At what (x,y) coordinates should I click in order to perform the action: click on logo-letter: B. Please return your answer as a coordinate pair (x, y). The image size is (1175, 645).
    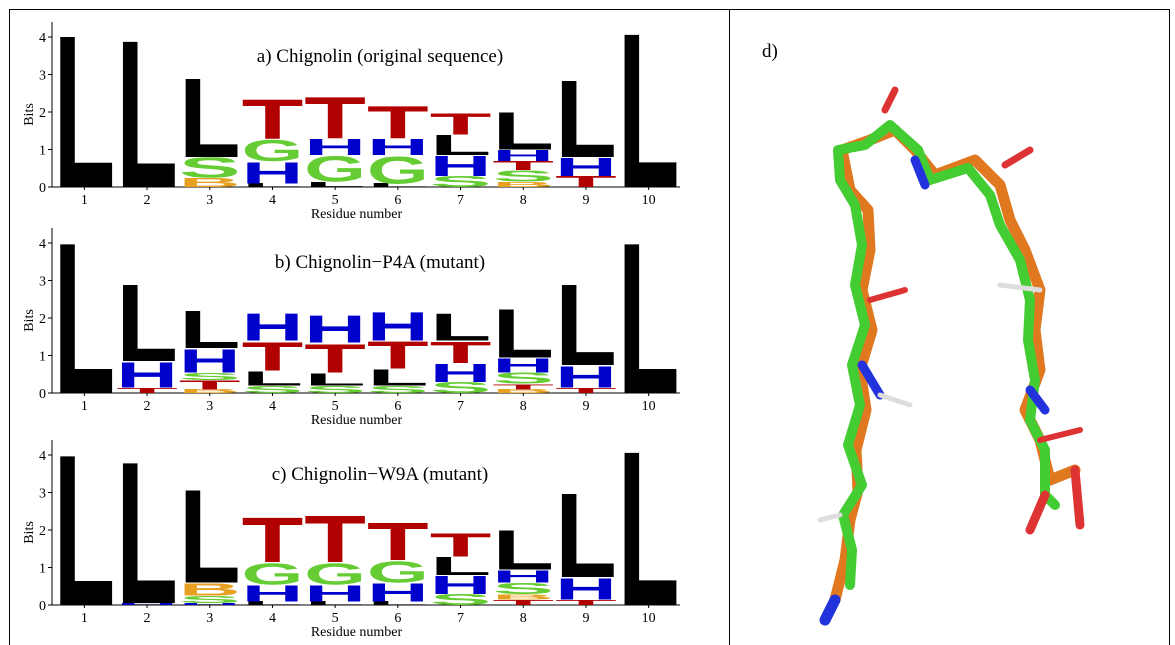
    Looking at the image, I should click on (523, 597).